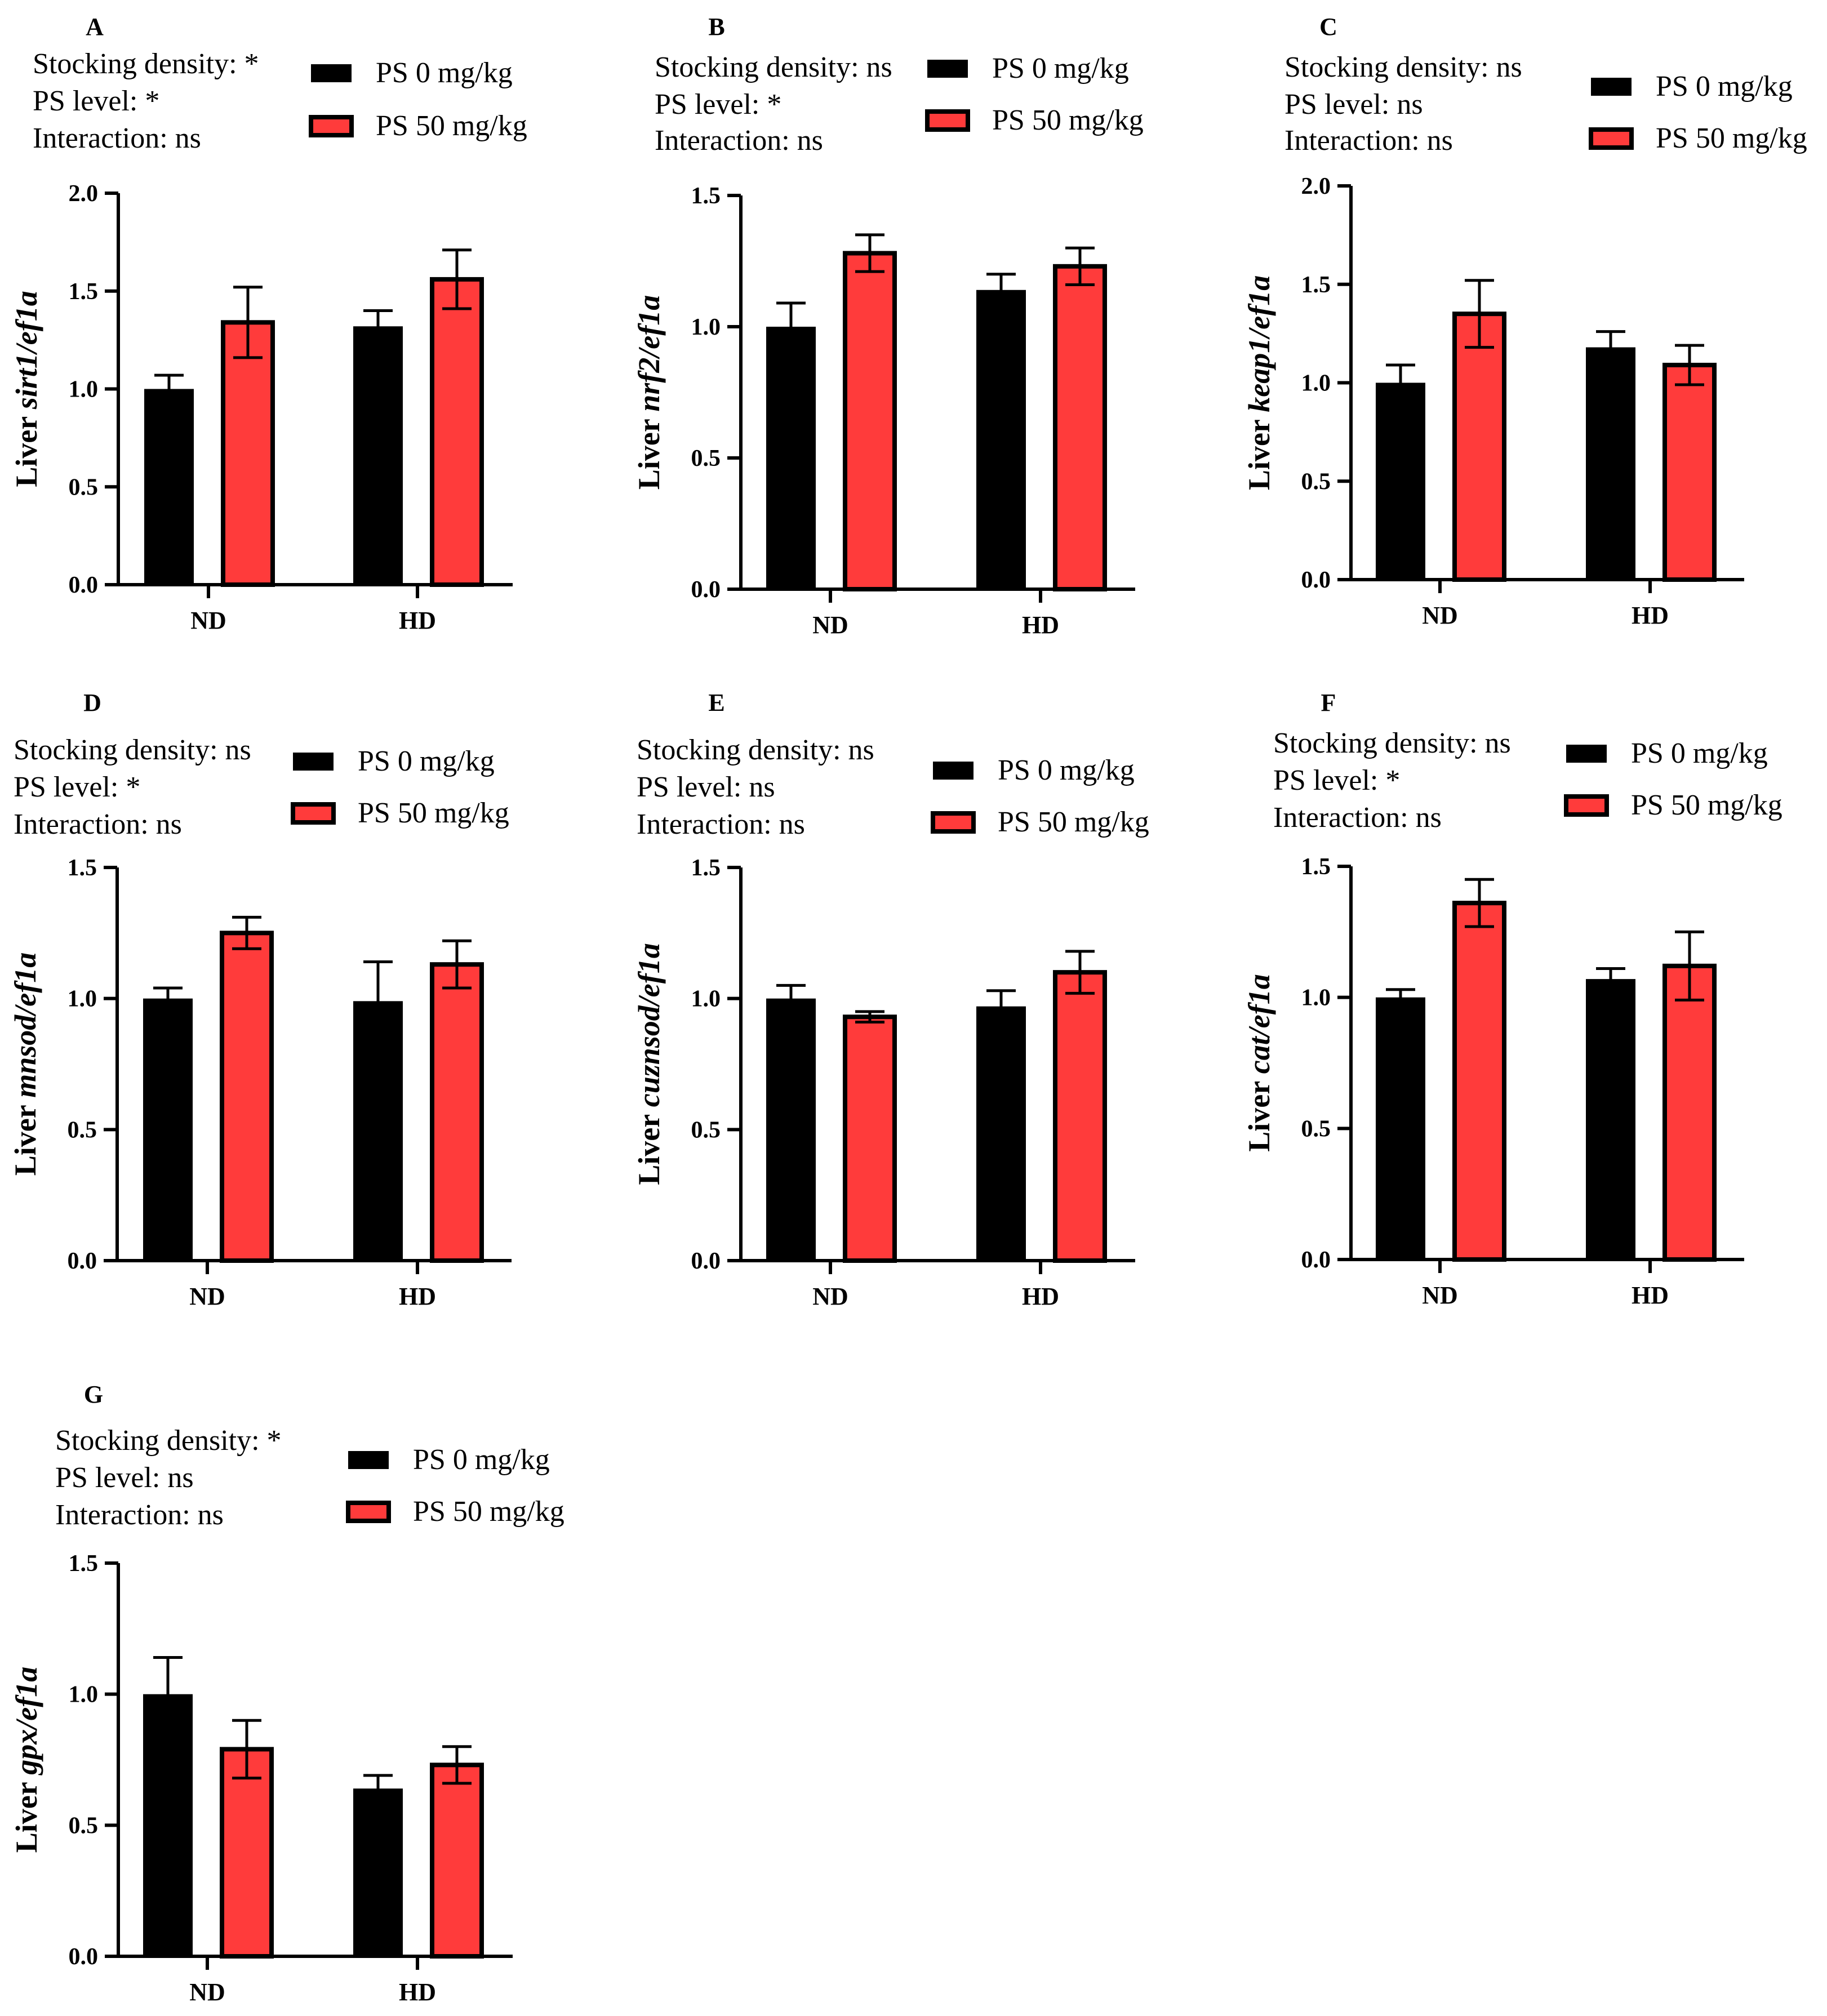  Describe the element at coordinates (84, 1695) in the screenshot. I see `y-tick-label: 1.0` at that location.